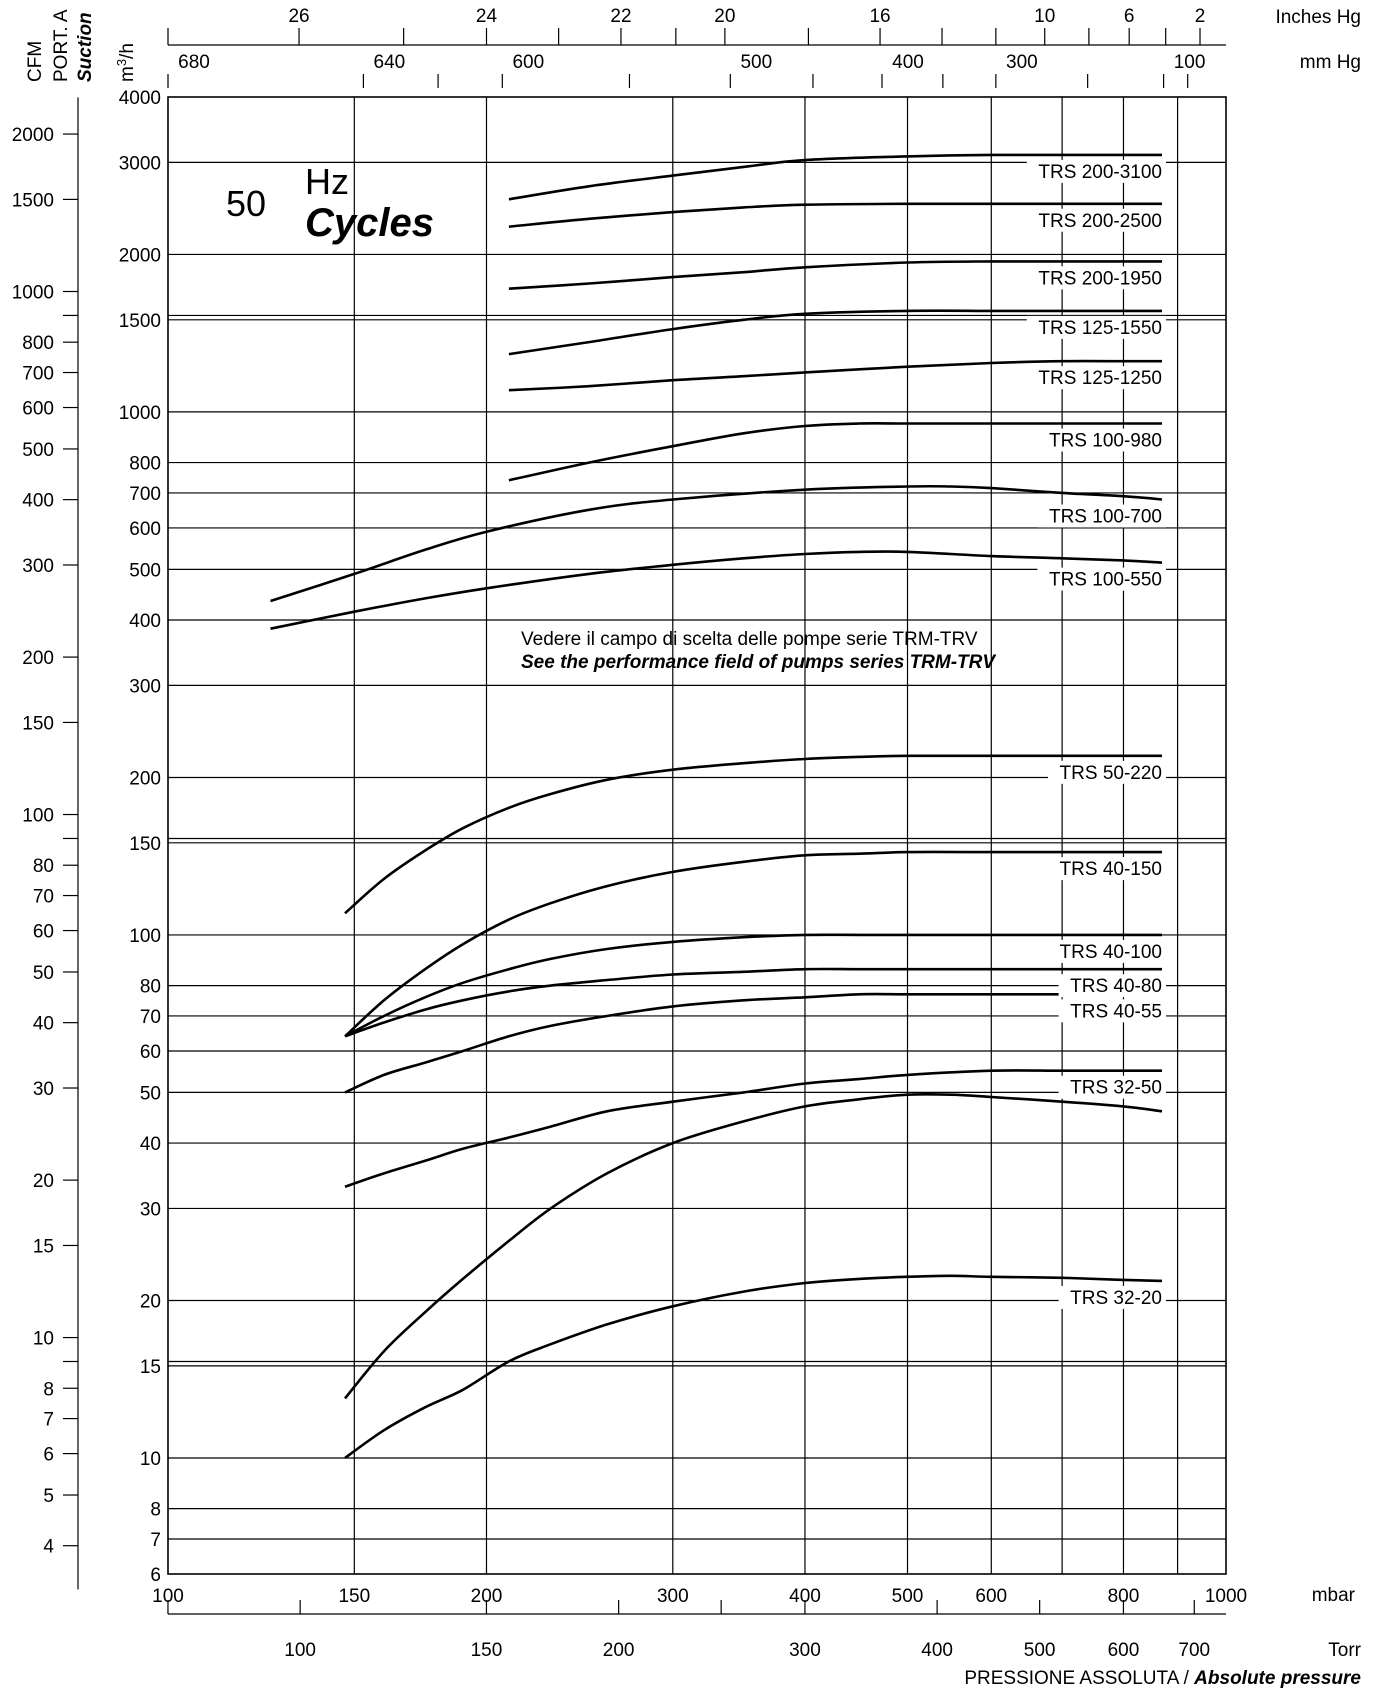 The width and height of the screenshot is (1382, 1688). What do you see at coordinates (150, 1209) in the screenshot?
I see `y-tick-label-30: 30` at bounding box center [150, 1209].